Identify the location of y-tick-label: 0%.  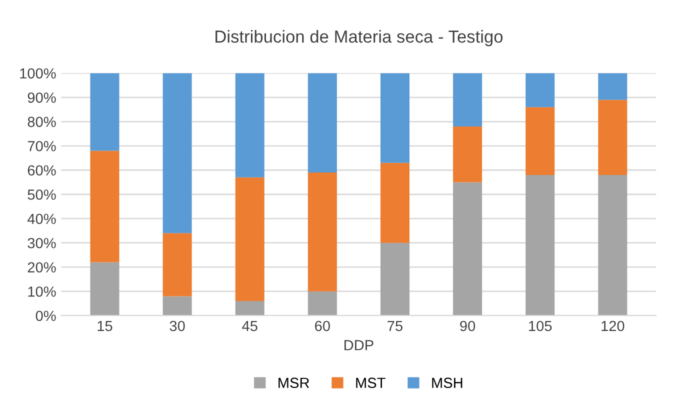
(46, 316).